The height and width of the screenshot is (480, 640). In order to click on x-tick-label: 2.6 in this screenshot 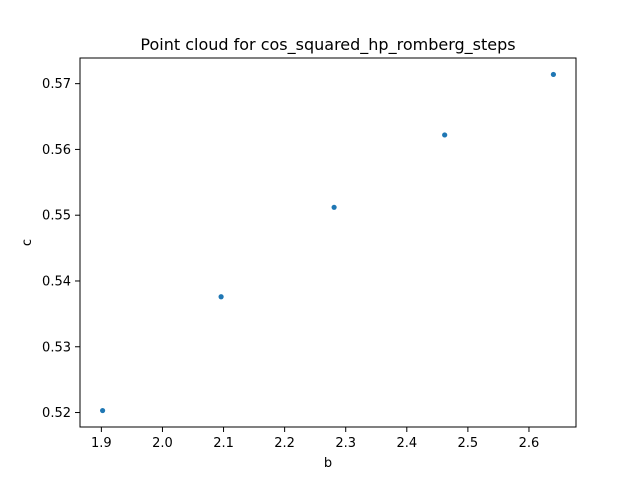, I will do `click(529, 443)`.